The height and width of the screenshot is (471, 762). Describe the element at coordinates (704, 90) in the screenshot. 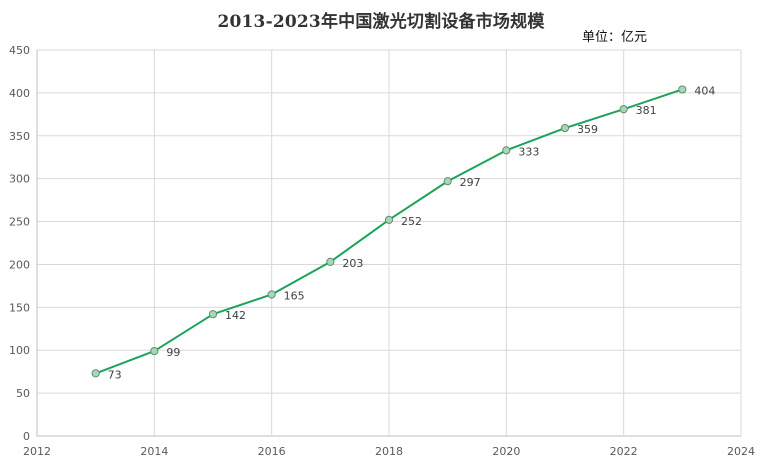

I see `data-label: 404` at that location.